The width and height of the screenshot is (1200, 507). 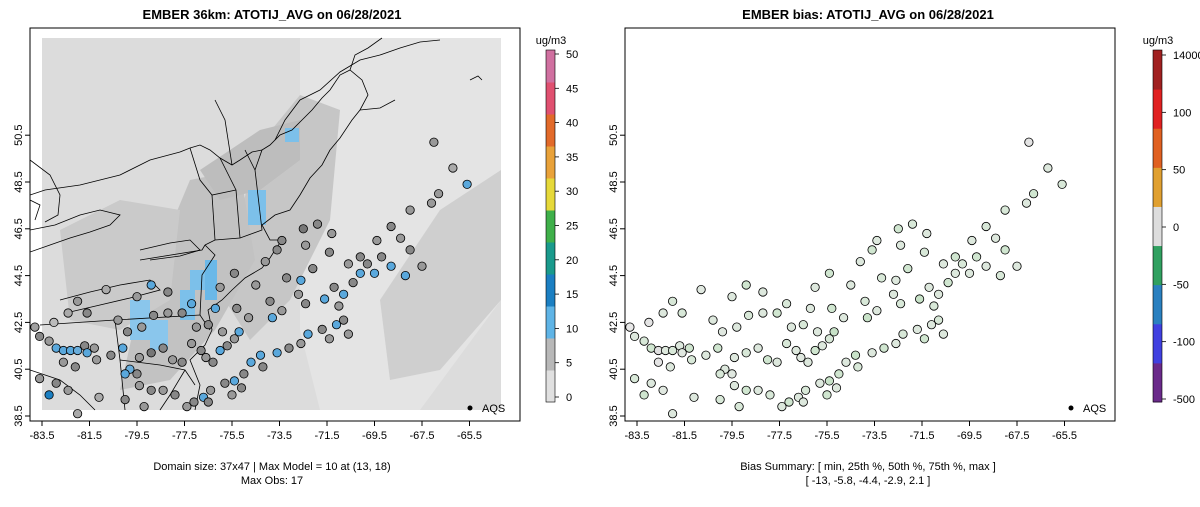 I want to click on right-x-tick-label: -65.5, so click(x=1064, y=436).